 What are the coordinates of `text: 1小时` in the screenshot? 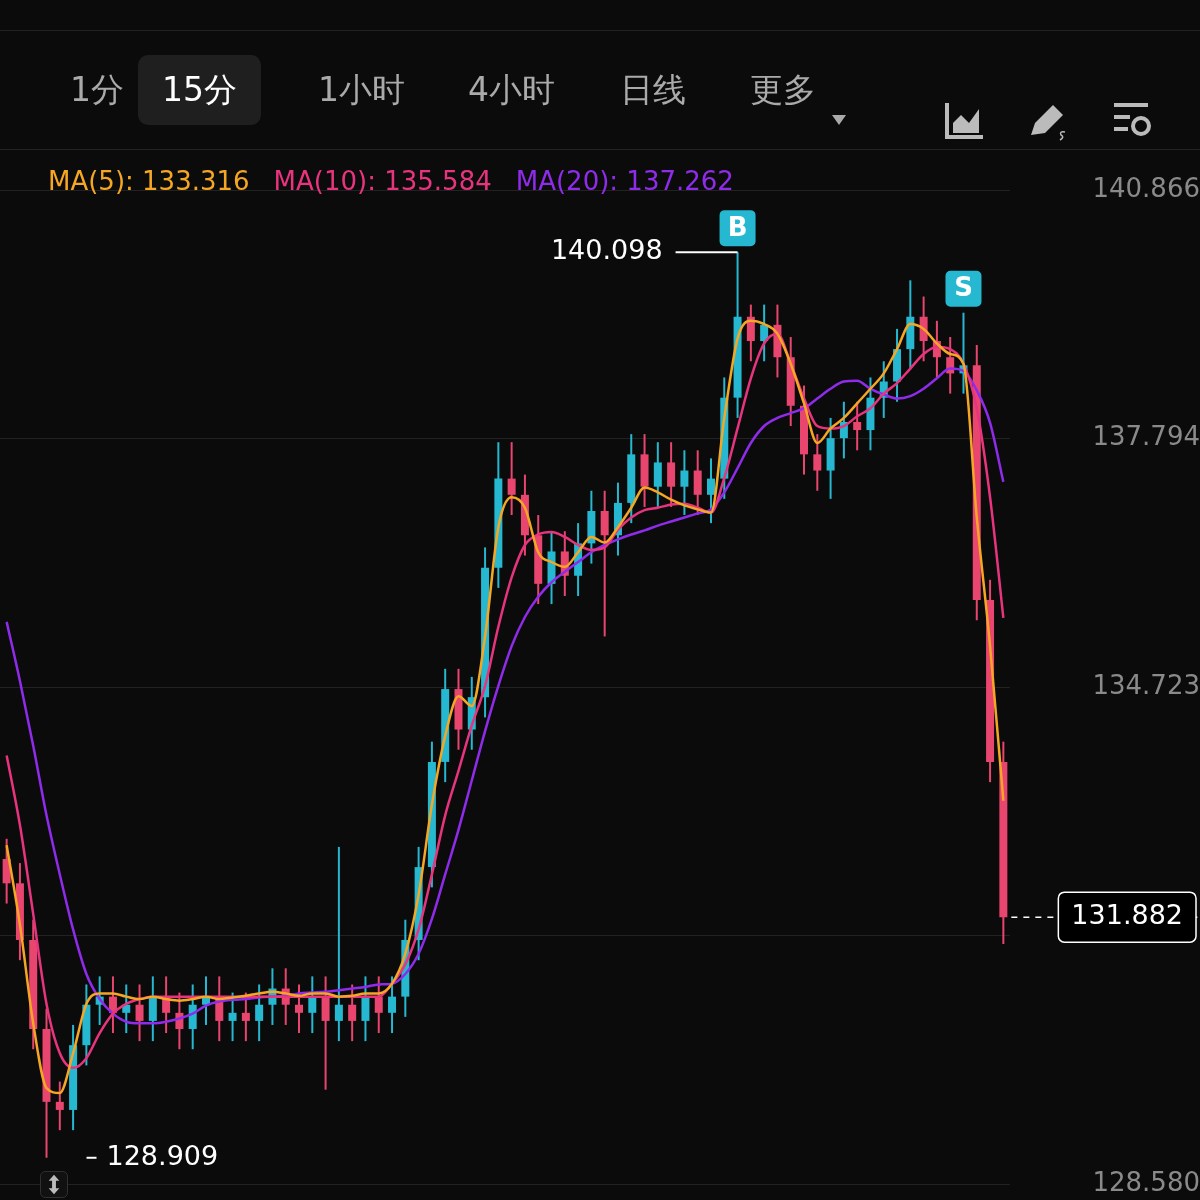 It's located at (361, 90).